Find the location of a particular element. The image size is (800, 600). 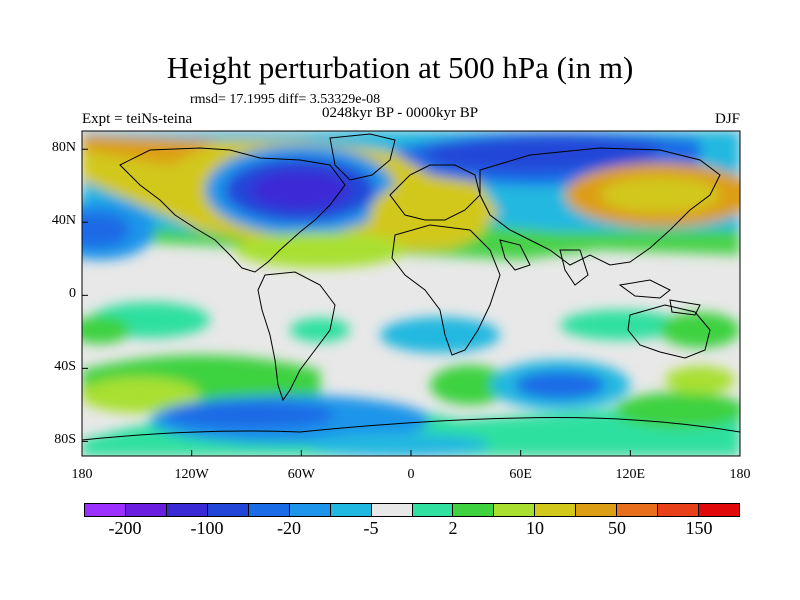

colorbar-label: -20 is located at coordinates (289, 528).